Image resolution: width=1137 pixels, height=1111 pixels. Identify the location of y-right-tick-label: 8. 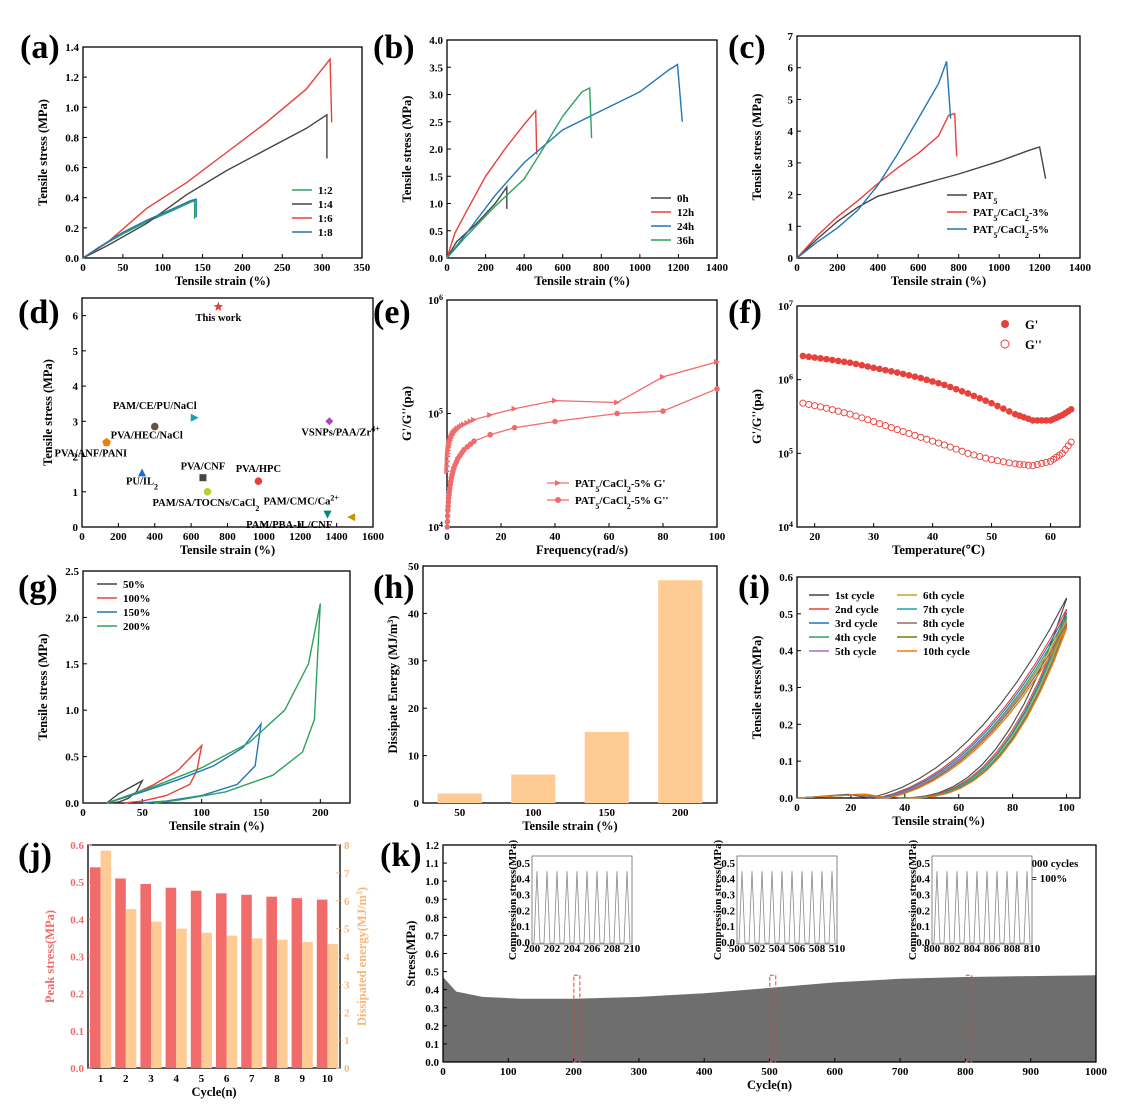
(347, 846).